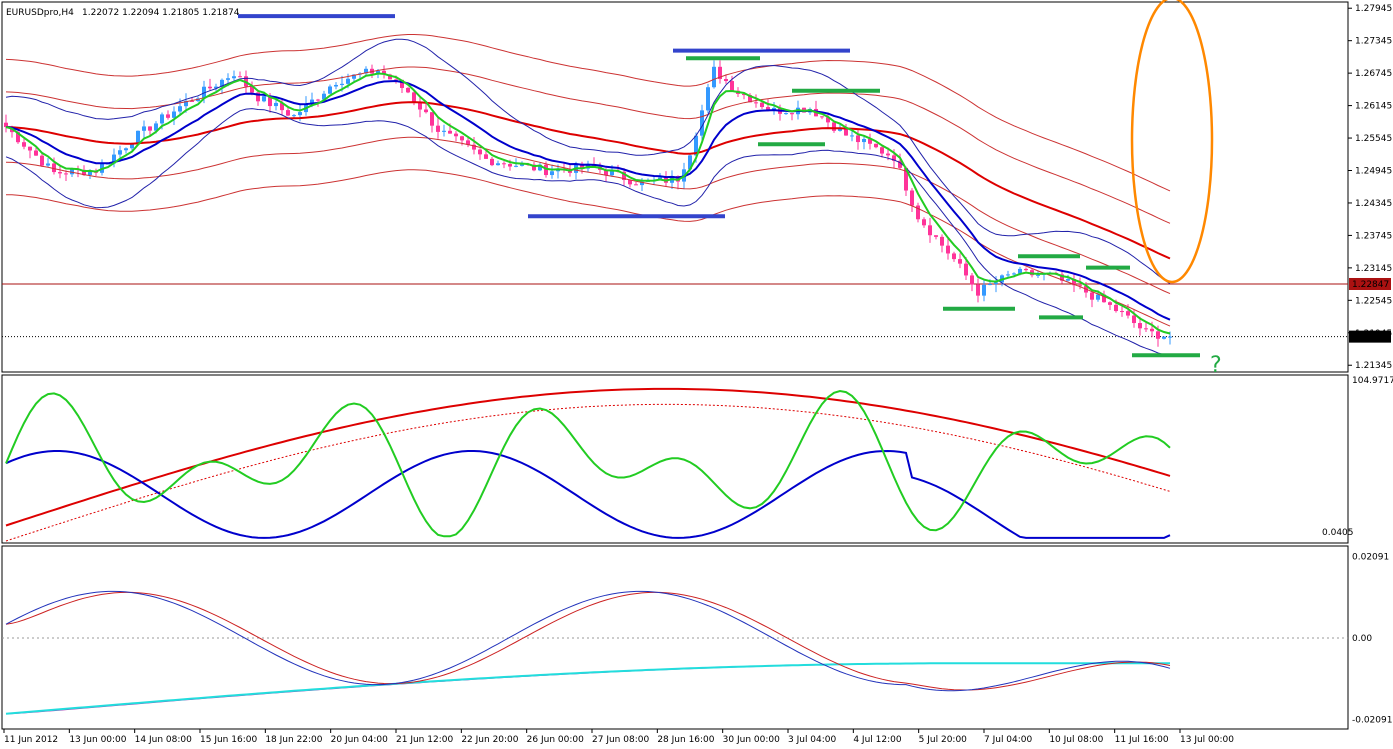 The height and width of the screenshot is (749, 1393). Describe the element at coordinates (293, 740) in the screenshot. I see `x-tick-label: 18 Jun 22:00` at that location.